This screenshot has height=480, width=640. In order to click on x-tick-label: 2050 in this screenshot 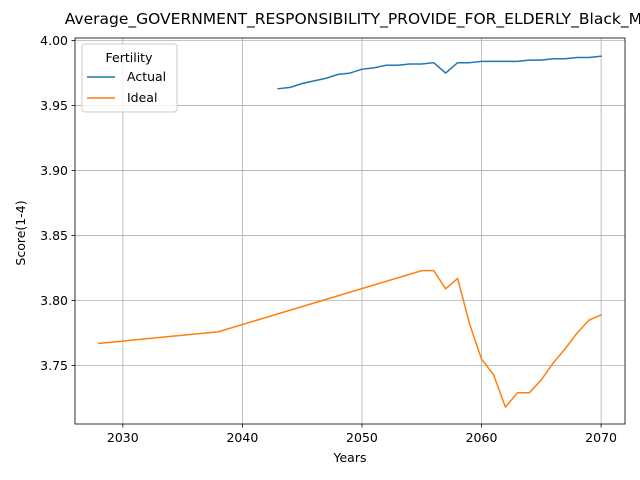, I will do `click(362, 437)`.